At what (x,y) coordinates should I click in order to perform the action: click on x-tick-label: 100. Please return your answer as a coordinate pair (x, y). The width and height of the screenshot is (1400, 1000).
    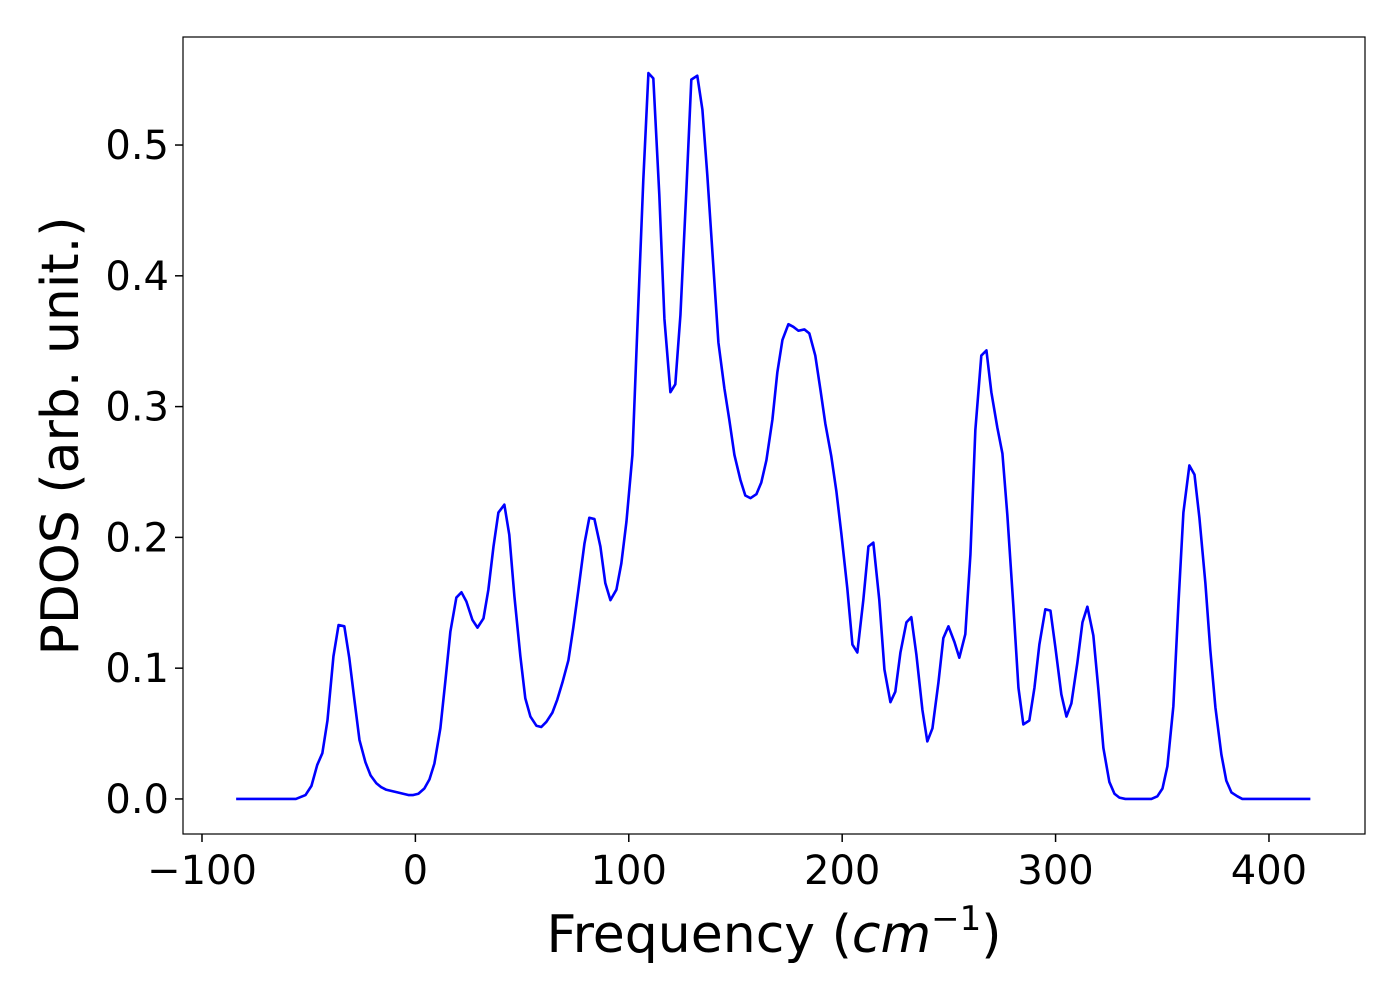
    Looking at the image, I should click on (629, 871).